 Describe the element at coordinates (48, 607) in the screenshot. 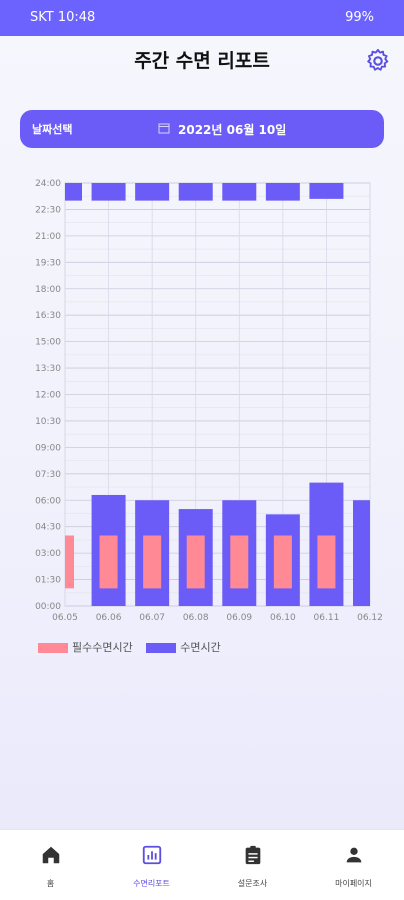

I see `y-tick-label: 00:00` at that location.